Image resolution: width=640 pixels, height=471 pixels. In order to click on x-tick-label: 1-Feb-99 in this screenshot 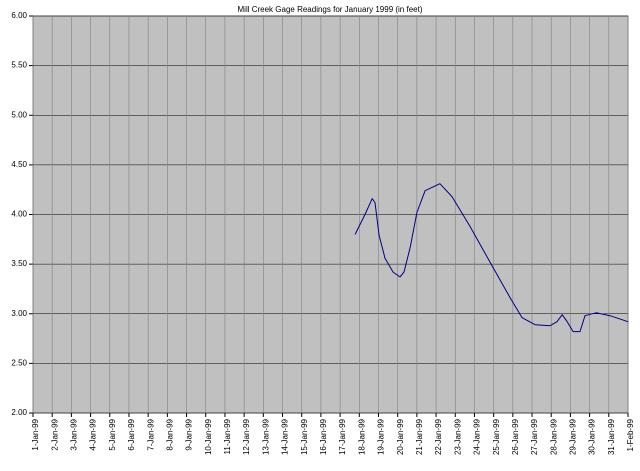, I will do `click(630, 434)`.